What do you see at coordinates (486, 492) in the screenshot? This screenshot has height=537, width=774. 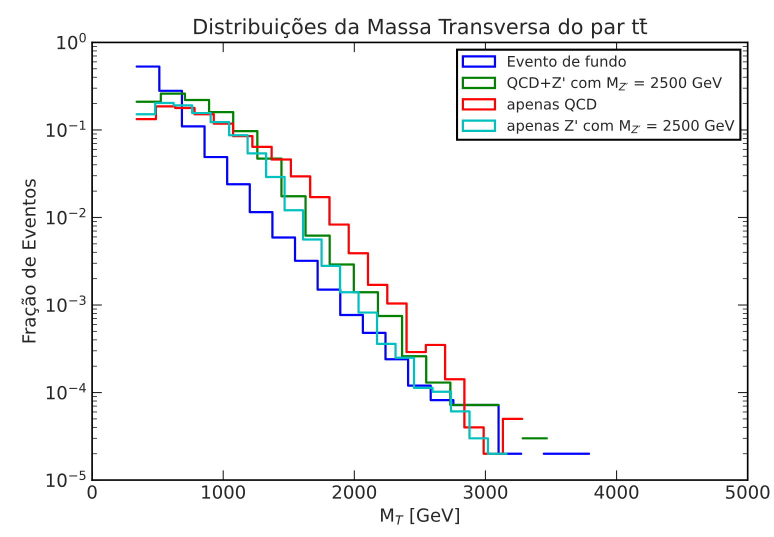 I see `x-tick-label: 3000` at bounding box center [486, 492].